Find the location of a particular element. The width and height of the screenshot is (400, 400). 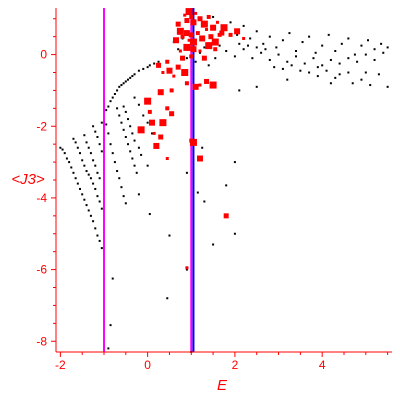

x-axis-ticks: -2 0 2 4 is located at coordinates (222, 362).